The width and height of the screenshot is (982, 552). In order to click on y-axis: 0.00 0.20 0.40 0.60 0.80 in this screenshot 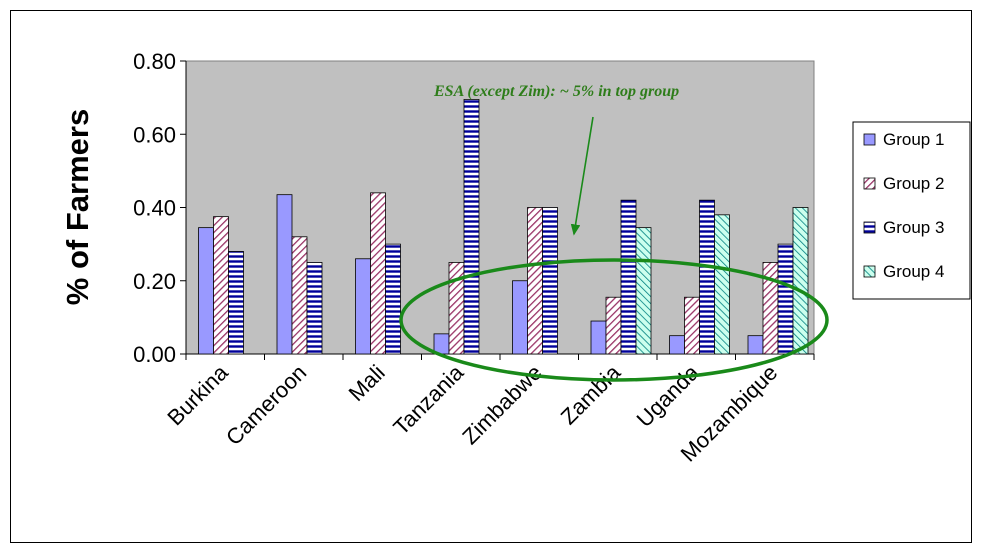, I will do `click(160, 208)`.